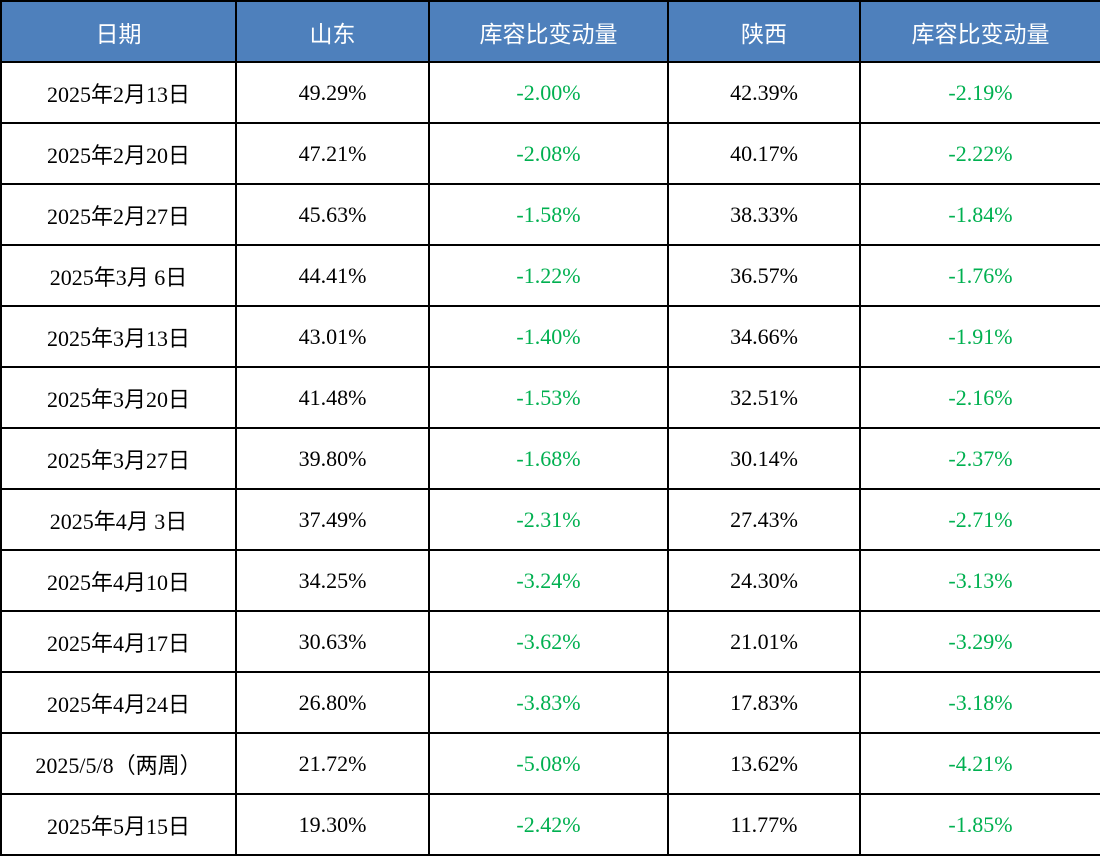  I want to click on header-cell-shandong-change: 库容比变动量, so click(548, 31).